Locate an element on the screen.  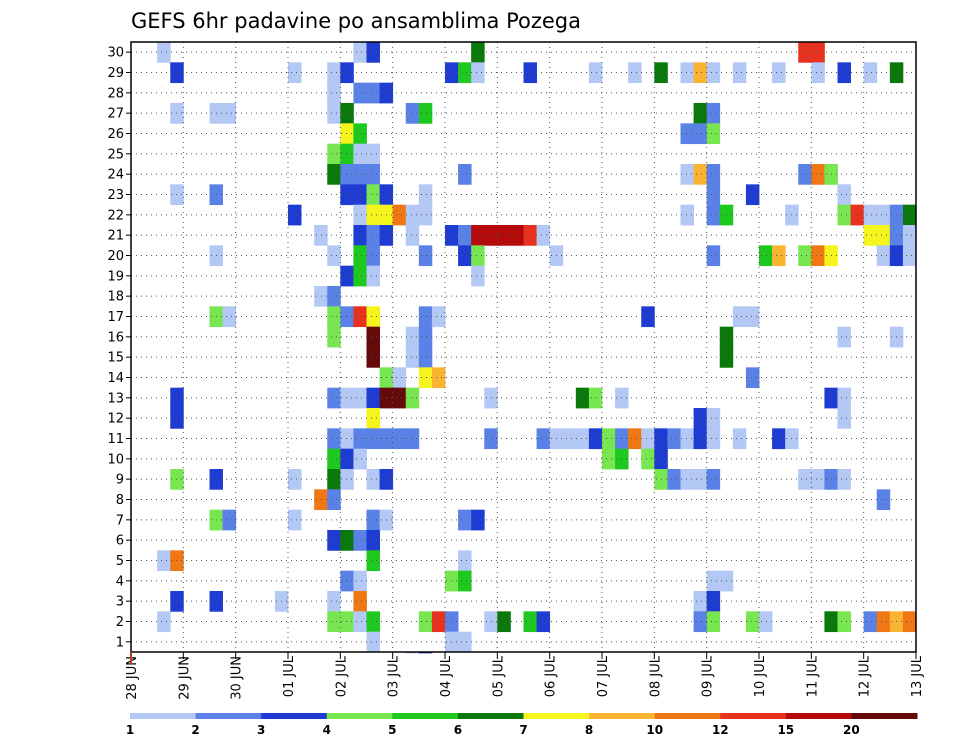
x-tick-label: 10 JUL is located at coordinates (760, 676).